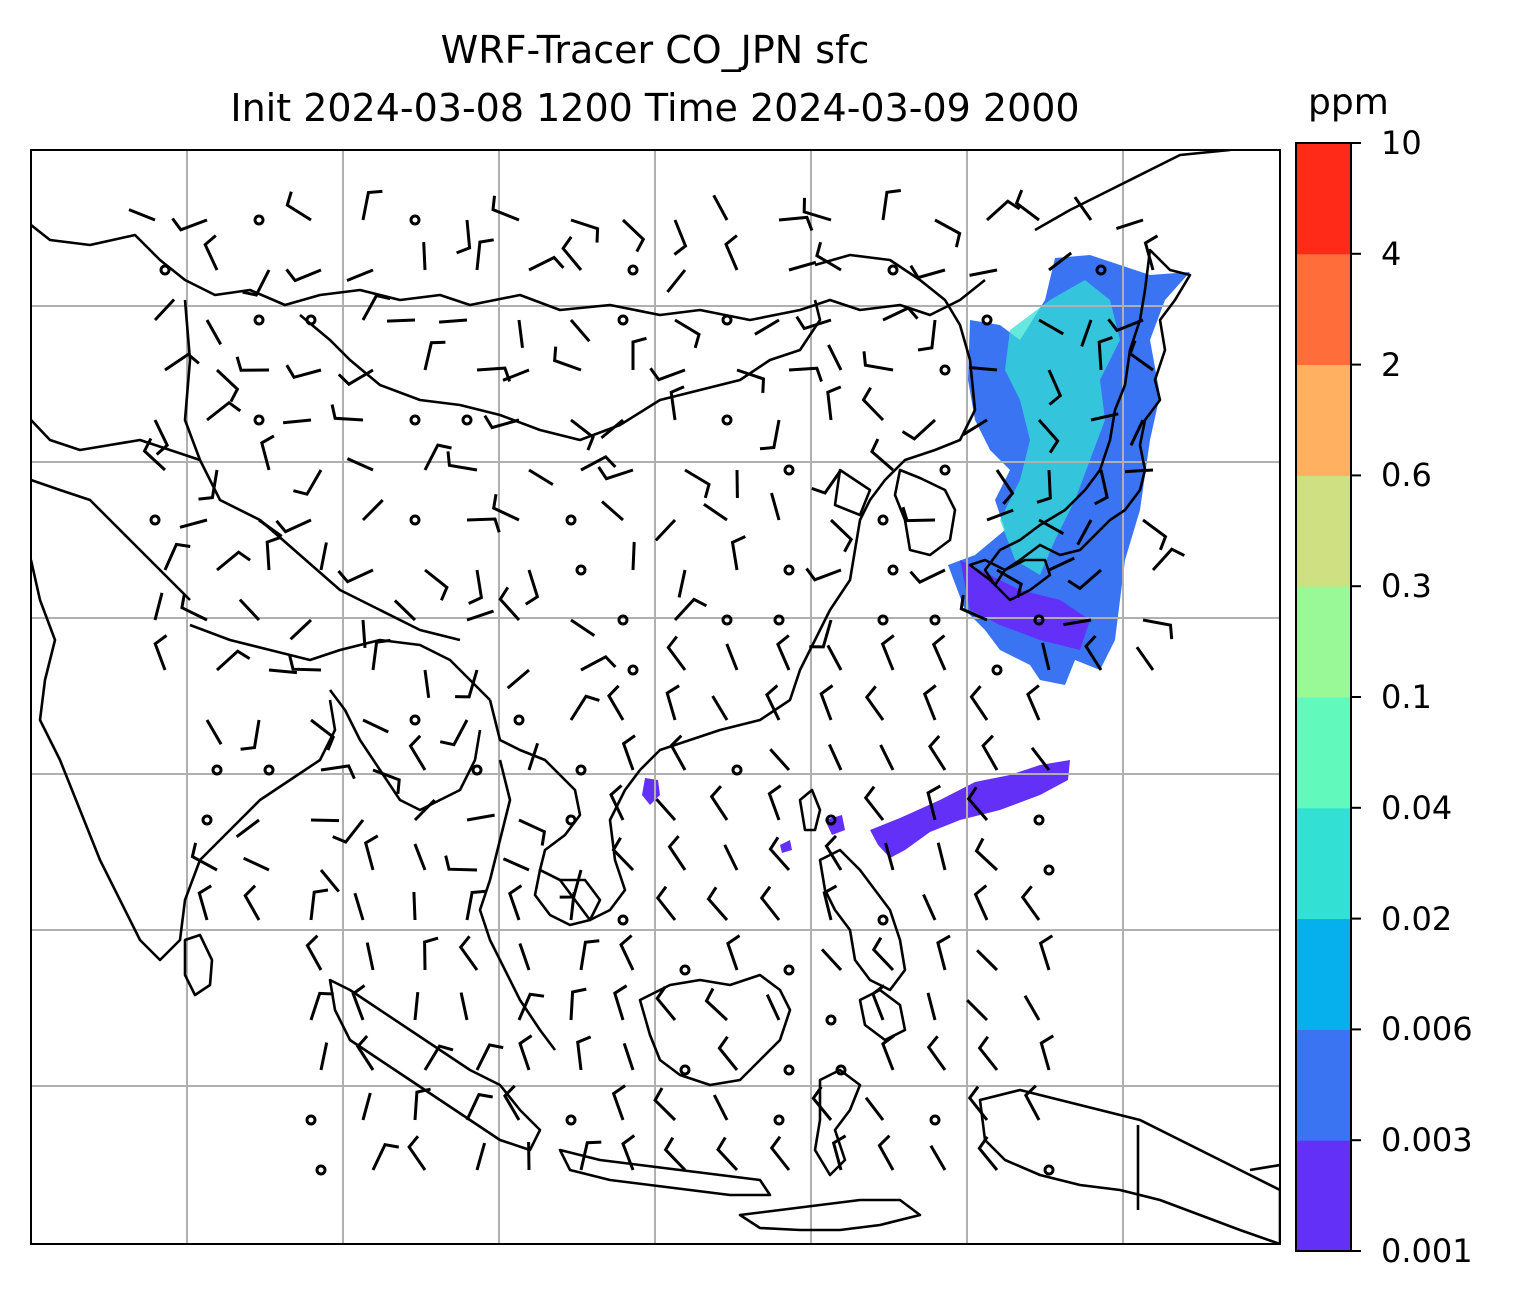 Image resolution: width=1528 pixels, height=1306 pixels. Describe the element at coordinates (1417, 918) in the screenshot. I see `colorbar-tick-label: 0.02` at that location.